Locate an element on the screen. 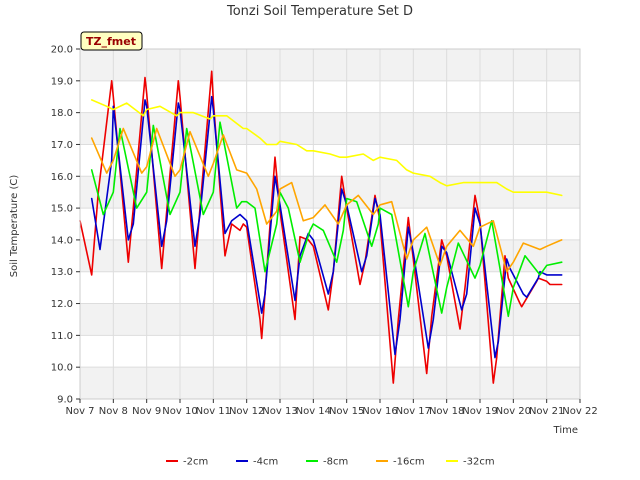 The image size is (640, 480). station-badge-box is located at coordinates (111, 41).